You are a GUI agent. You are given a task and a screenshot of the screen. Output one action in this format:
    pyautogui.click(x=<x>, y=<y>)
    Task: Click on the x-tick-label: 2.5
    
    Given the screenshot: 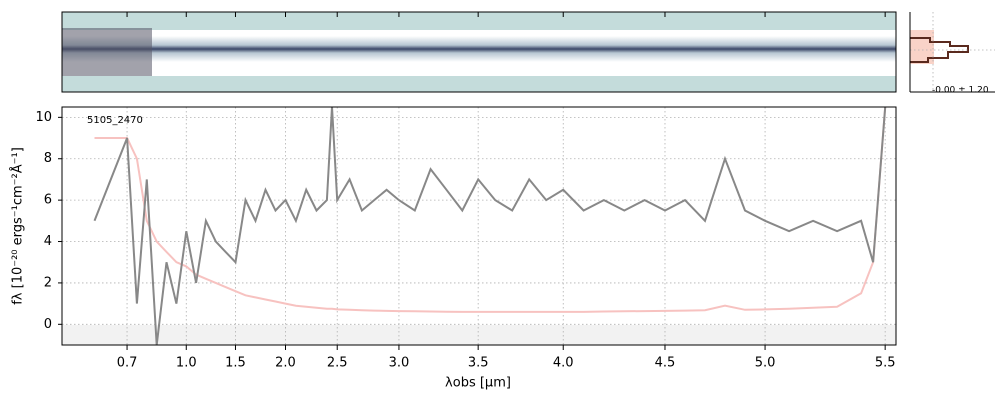 What is the action you would take?
    pyautogui.click(x=337, y=363)
    